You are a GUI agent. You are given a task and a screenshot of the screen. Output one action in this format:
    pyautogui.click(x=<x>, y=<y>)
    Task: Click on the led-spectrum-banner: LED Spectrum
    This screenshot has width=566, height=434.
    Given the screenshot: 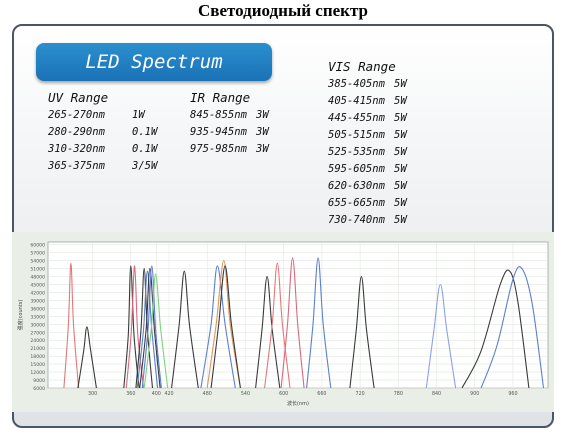 What is the action you would take?
    pyautogui.click(x=154, y=62)
    